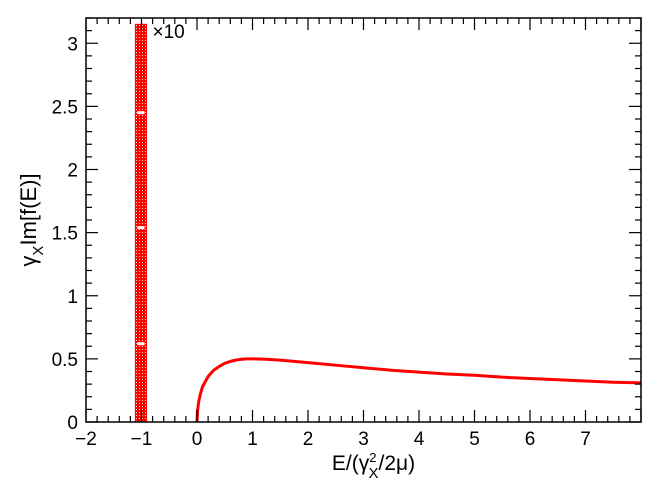 This screenshot has height=490, width=664. What do you see at coordinates (308, 439) in the screenshot?
I see `x-tick-label: 2` at bounding box center [308, 439].